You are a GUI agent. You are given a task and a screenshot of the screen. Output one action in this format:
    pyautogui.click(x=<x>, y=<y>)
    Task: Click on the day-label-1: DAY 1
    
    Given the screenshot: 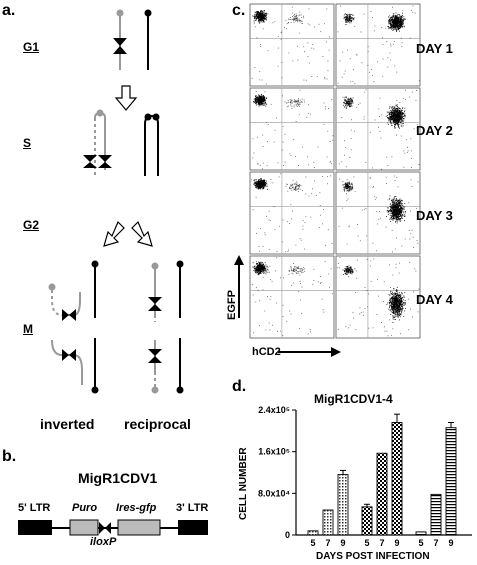 What is the action you would take?
    pyautogui.click(x=434, y=48)
    